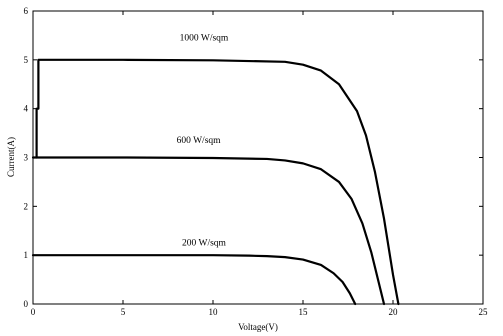  Describe the element at coordinates (26, 255) in the screenshot. I see `y-tick-label: 1` at that location.